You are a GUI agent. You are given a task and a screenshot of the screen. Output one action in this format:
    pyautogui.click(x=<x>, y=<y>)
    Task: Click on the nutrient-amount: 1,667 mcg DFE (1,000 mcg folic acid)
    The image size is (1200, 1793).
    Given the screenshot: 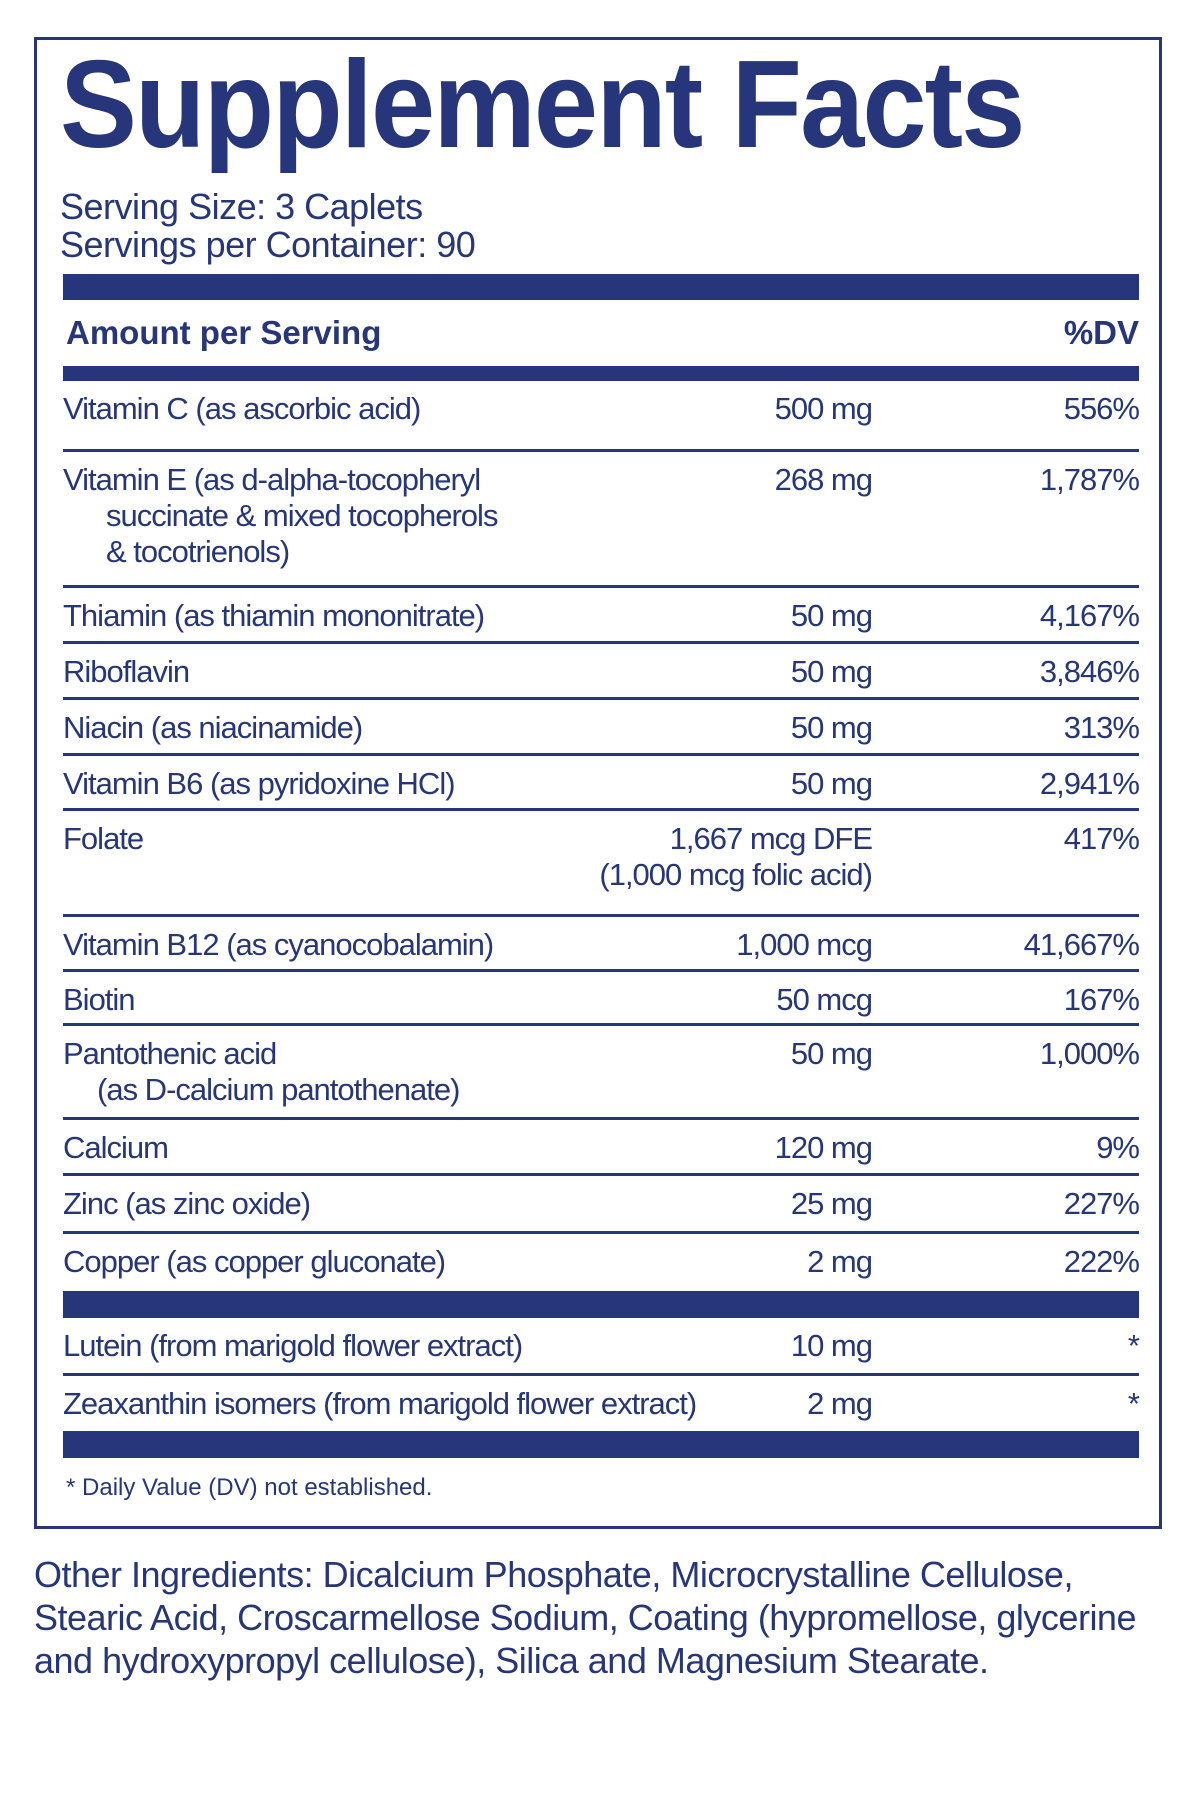 What is the action you would take?
    pyautogui.click(x=736, y=857)
    